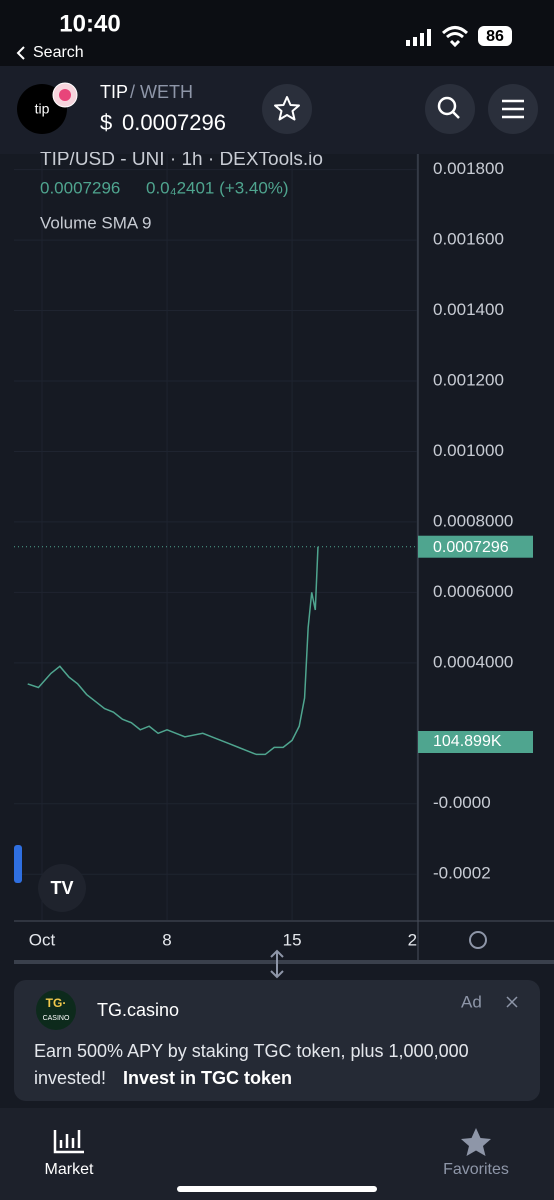  I want to click on pair-quote: / WETH, so click(161, 92).